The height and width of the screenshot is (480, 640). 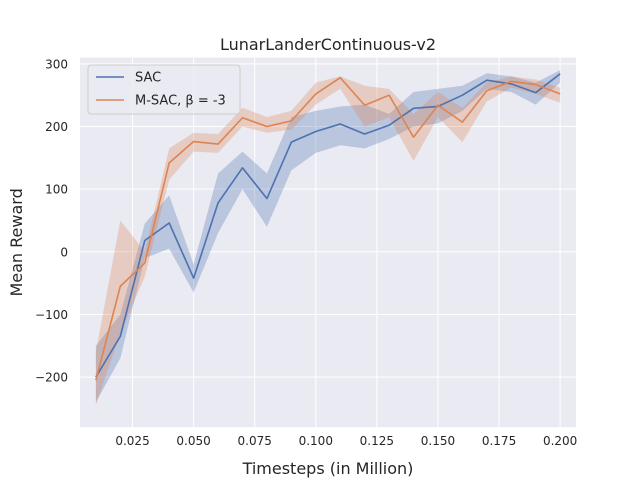 What do you see at coordinates (51, 220) in the screenshot?
I see `y-tick-labels: −200 −100 0 100 200 300` at bounding box center [51, 220].